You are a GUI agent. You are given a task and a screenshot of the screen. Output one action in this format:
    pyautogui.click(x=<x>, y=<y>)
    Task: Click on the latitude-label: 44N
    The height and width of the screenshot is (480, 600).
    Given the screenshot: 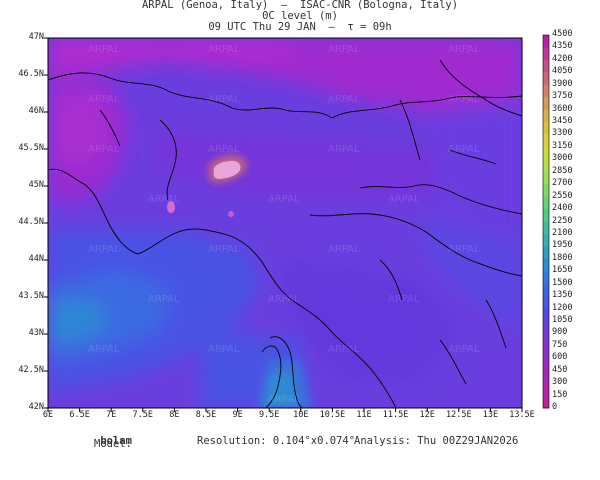 What is the action you would take?
    pyautogui.click(x=36, y=259)
    